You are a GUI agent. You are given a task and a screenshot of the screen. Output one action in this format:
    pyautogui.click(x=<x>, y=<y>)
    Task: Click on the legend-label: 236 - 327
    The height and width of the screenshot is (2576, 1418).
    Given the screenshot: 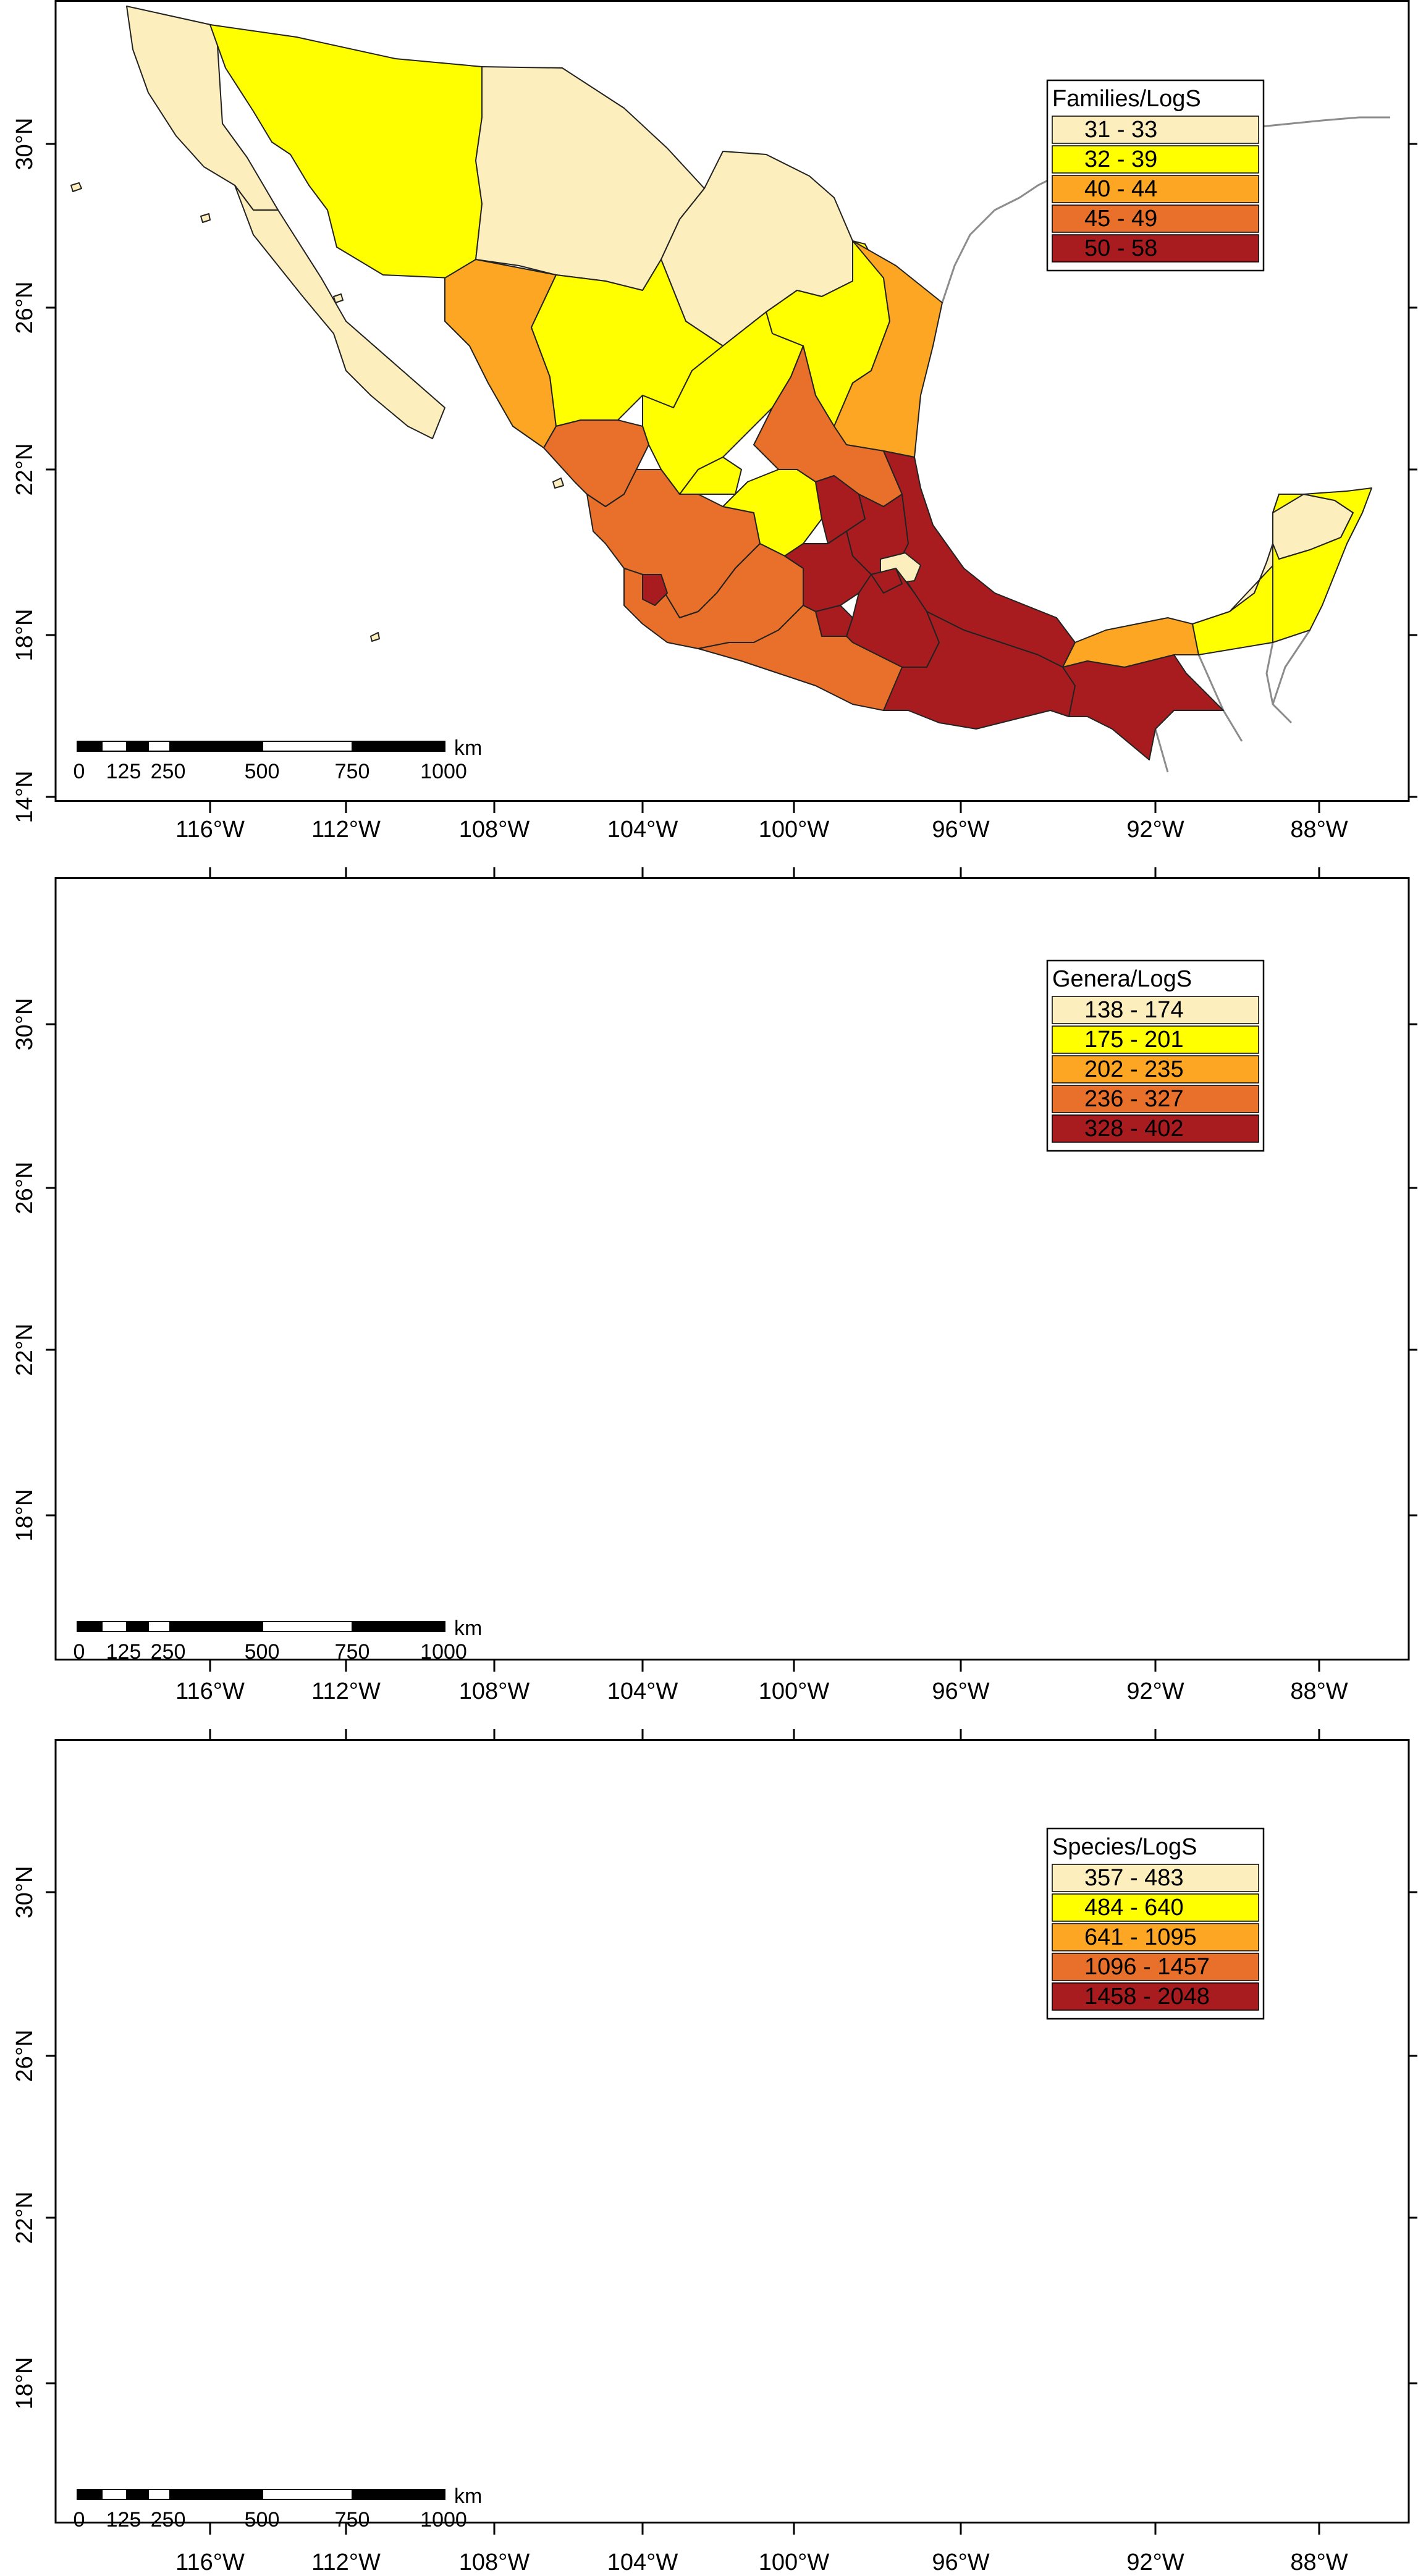 What is the action you would take?
    pyautogui.click(x=1134, y=1099)
    